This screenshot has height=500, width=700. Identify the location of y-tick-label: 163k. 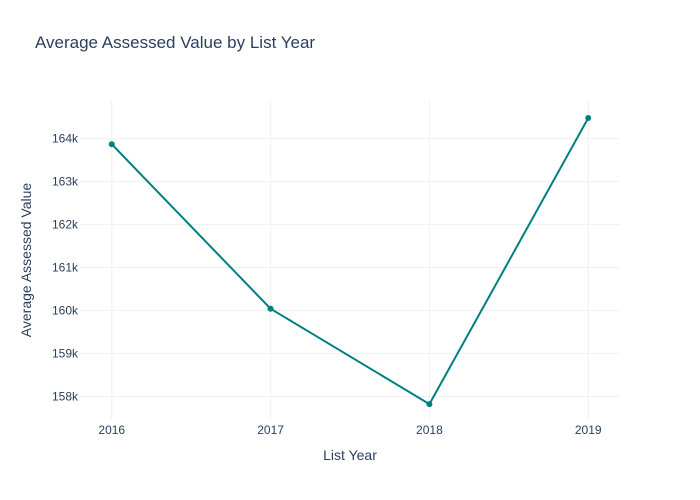
(65, 182).